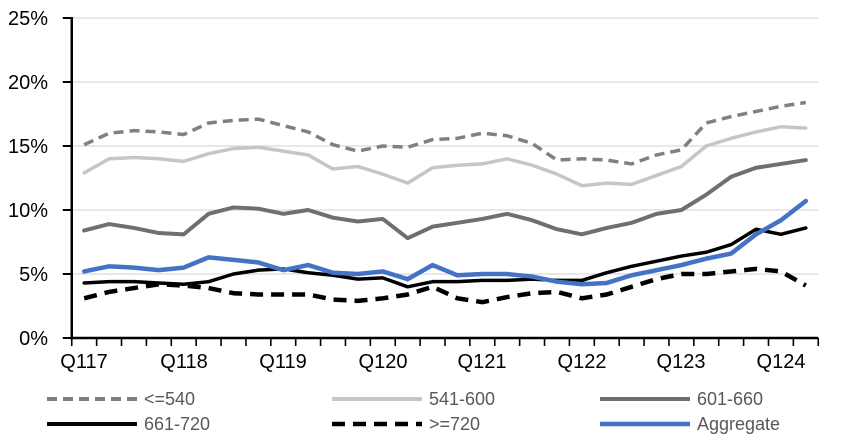 The height and width of the screenshot is (442, 852). I want to click on y-tick-label-5: 5%, so click(33, 275).